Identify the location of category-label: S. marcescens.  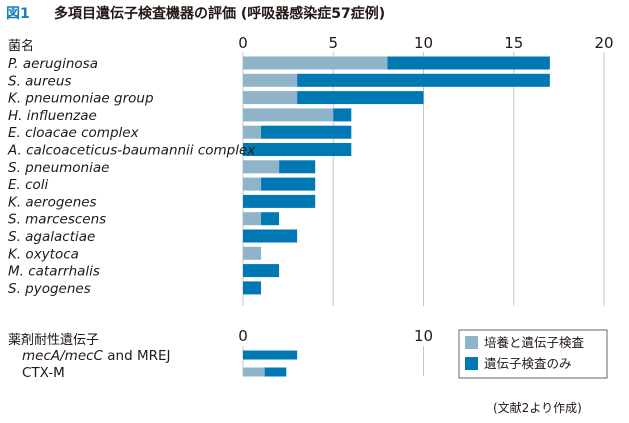
(57, 220).